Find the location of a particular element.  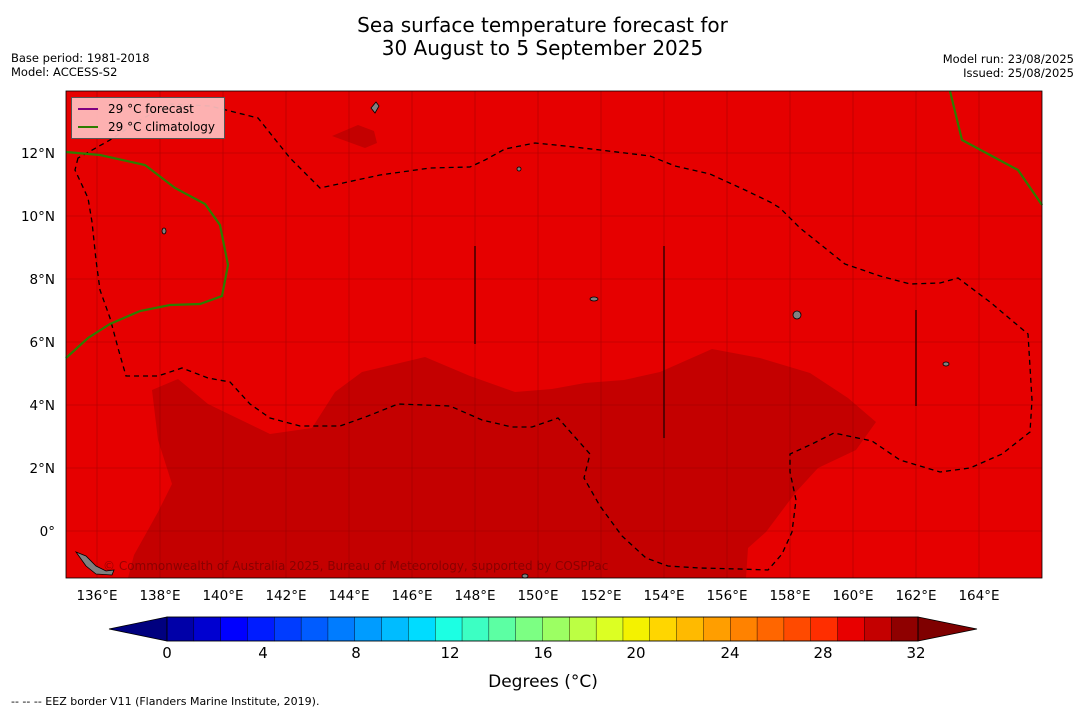

legend-label-climatology: 29 °C climatology is located at coordinates (162, 127).